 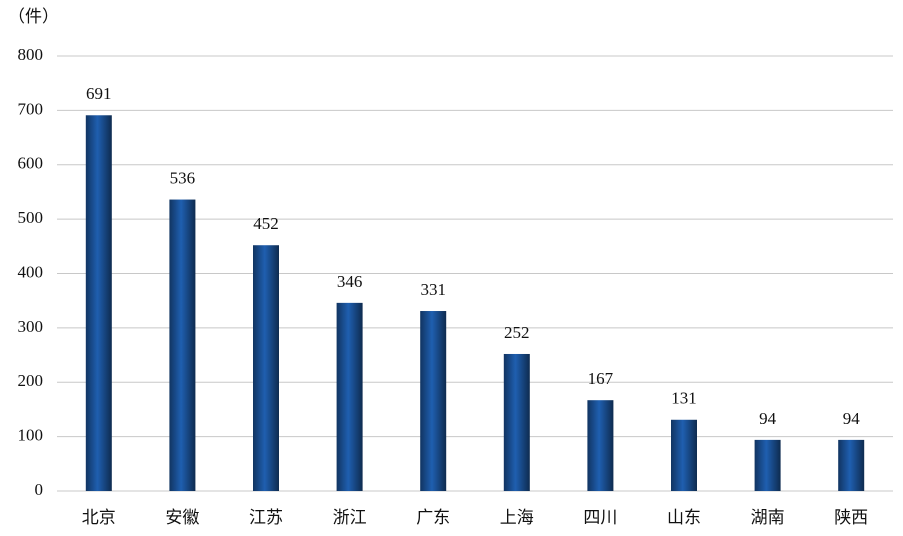 What do you see at coordinates (33, 16) in the screenshot?
I see `y-axis-unit: （件）` at bounding box center [33, 16].